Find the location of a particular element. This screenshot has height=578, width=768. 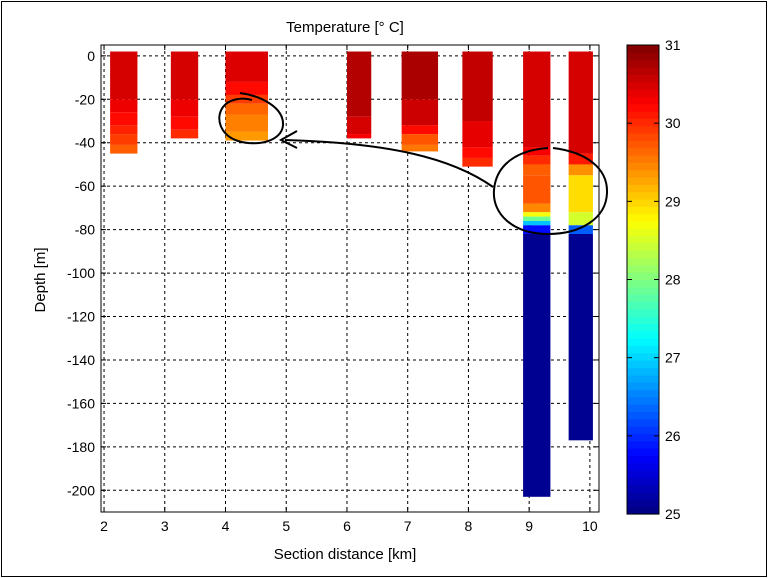

y-tick-label--140: -140 is located at coordinates (81, 360).